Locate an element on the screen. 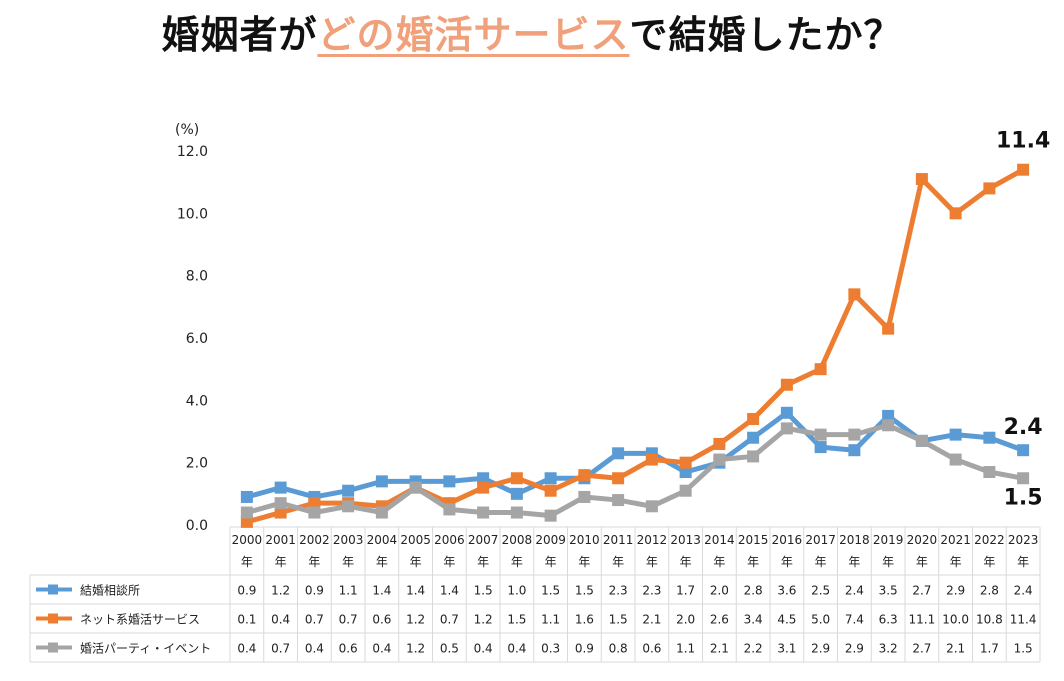 The image size is (1064, 681). y-tick-label: 4.0 is located at coordinates (197, 401).